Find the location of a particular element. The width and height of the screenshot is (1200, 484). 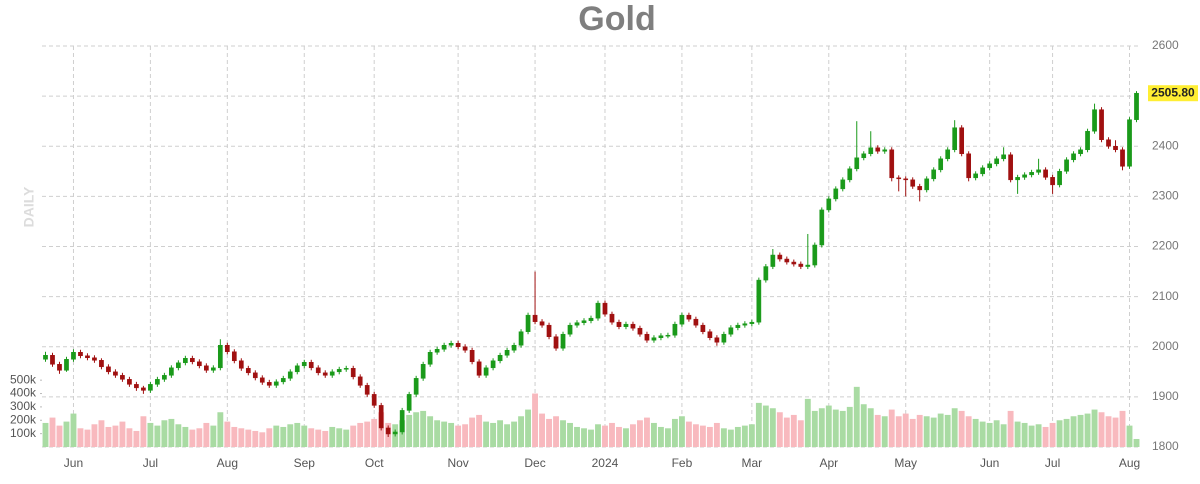

x-tick-label: Jun is located at coordinates (989, 463).